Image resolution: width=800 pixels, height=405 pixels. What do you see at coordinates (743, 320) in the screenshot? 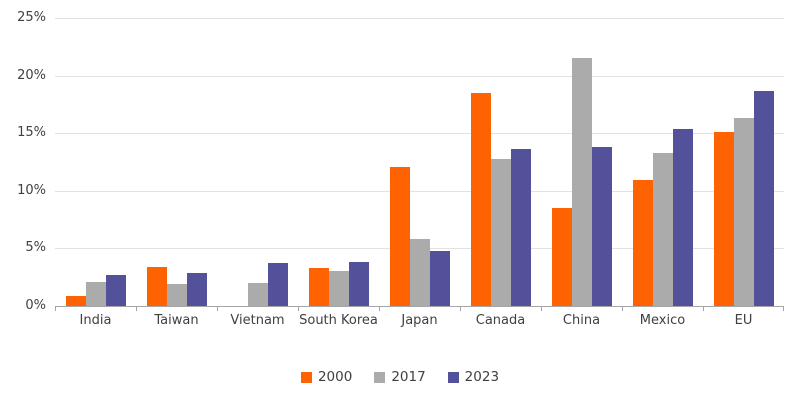
I see `x-tick-label-eu: EU` at bounding box center [743, 320].